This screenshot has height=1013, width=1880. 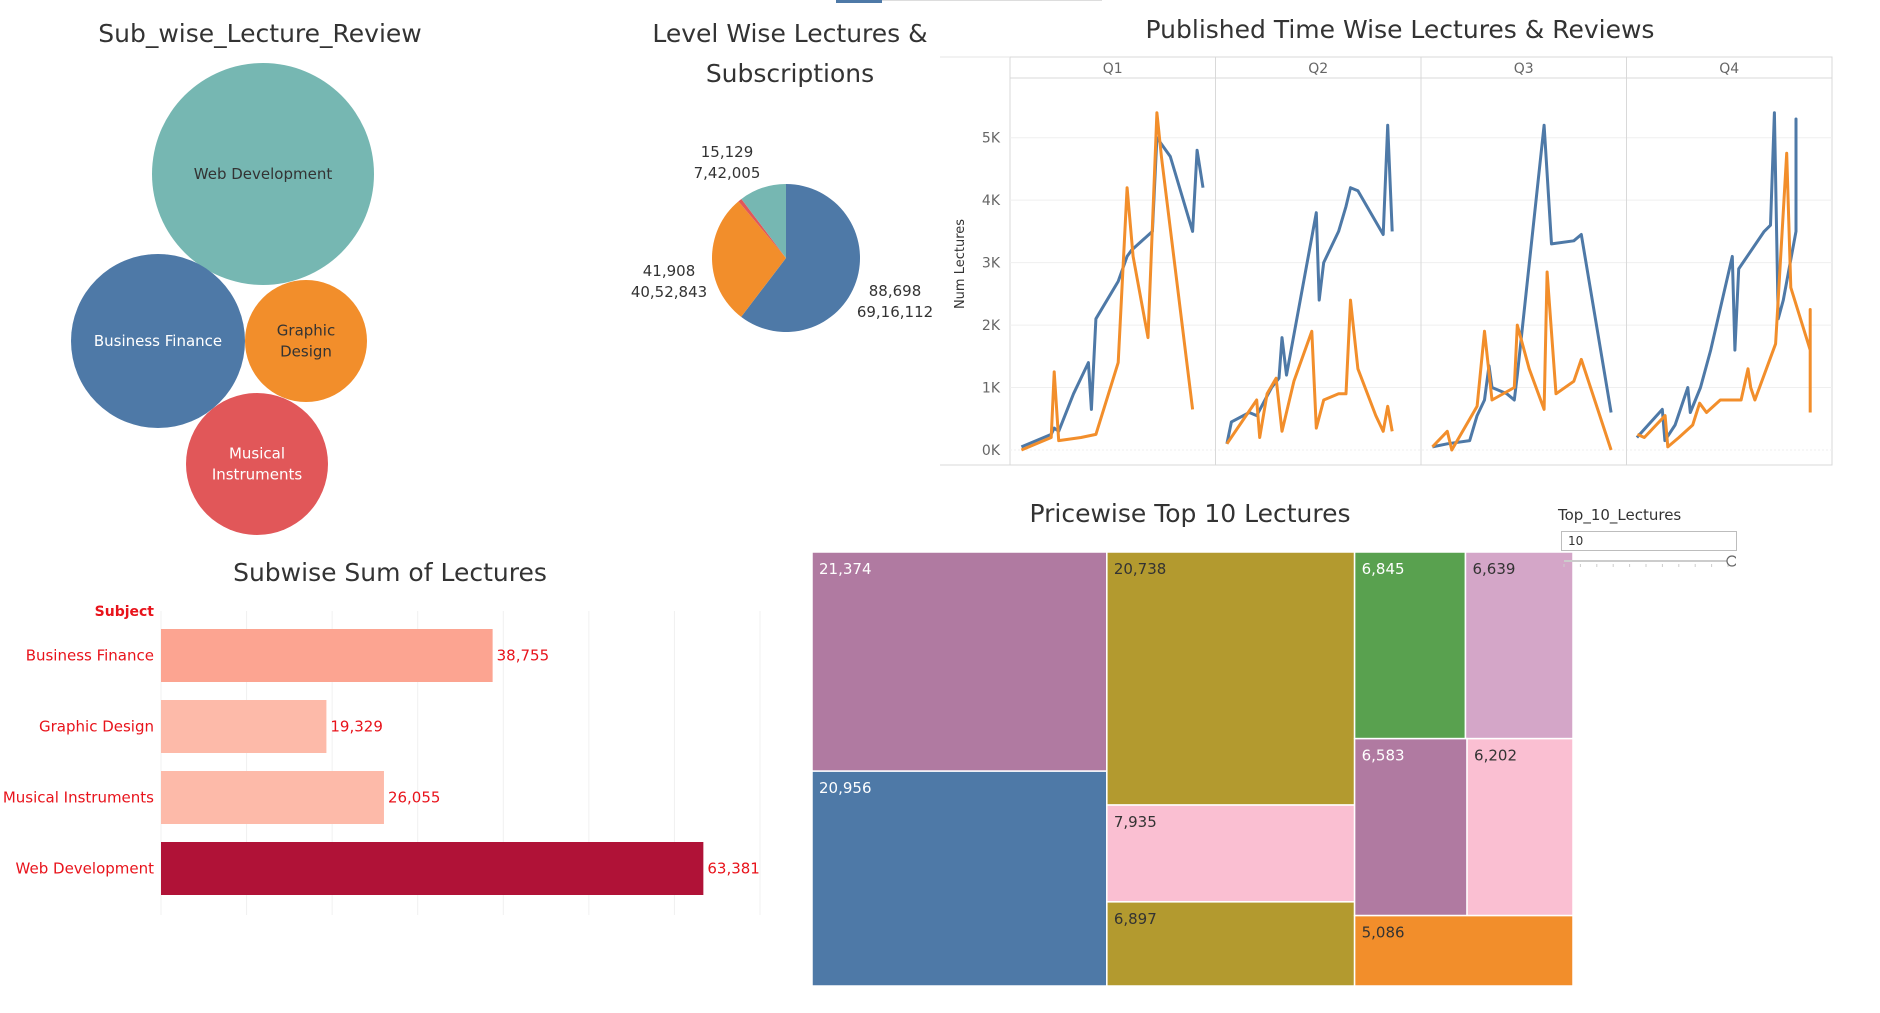 What do you see at coordinates (1309, 284) in the screenshot?
I see `series-line-0-q2` at bounding box center [1309, 284].